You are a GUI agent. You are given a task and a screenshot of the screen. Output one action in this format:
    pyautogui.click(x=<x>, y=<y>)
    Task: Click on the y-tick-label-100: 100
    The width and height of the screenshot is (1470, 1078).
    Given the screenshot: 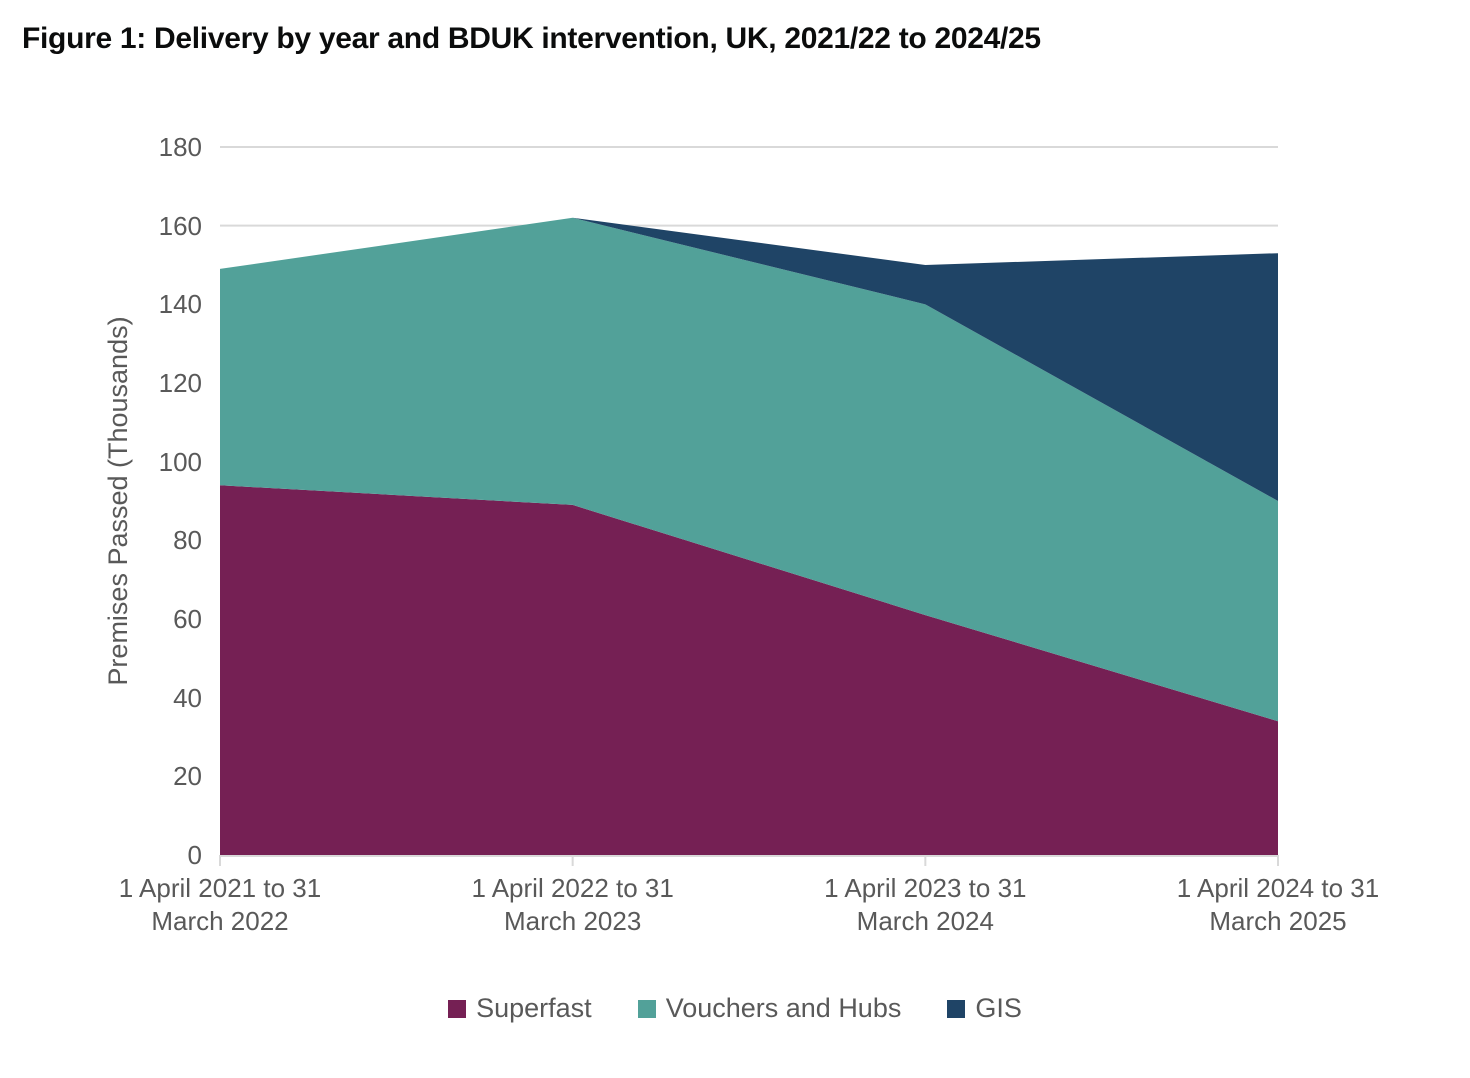 What is the action you would take?
    pyautogui.click(x=180, y=461)
    